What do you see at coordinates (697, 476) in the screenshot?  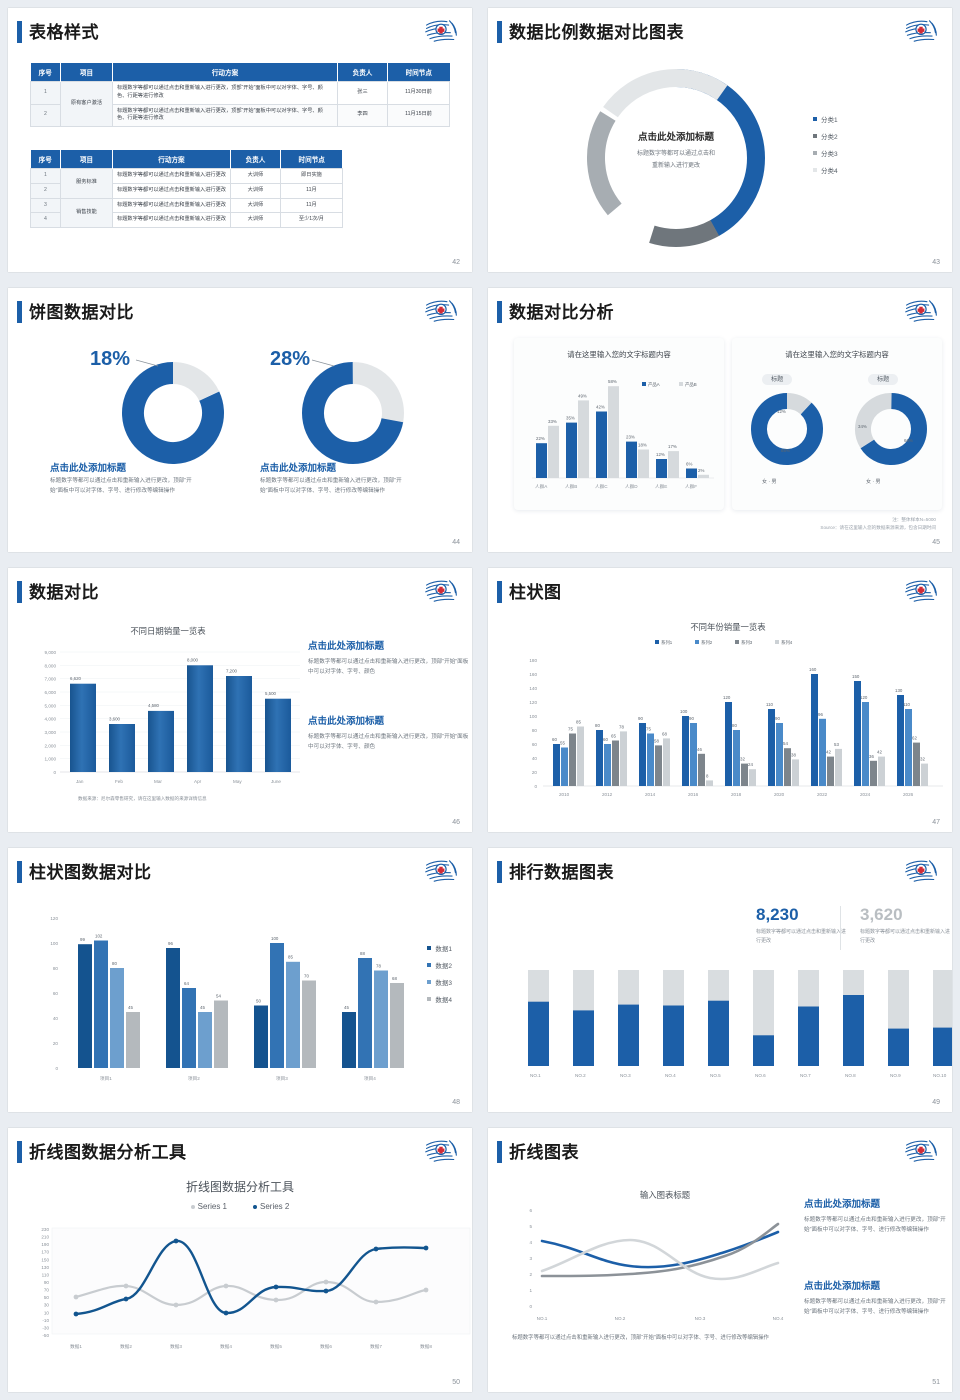 I see `bar-group: 6% 2% 人群F` at bounding box center [697, 476].